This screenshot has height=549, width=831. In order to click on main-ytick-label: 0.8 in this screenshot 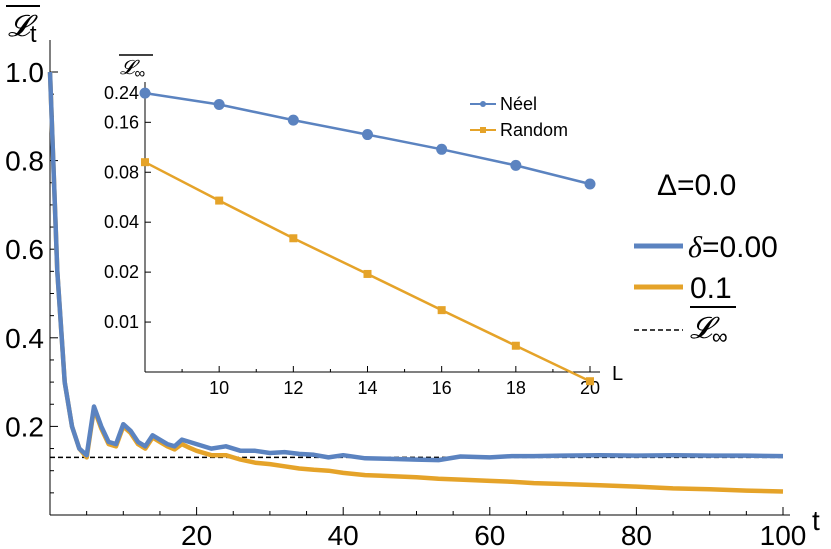, I will do `click(24, 161)`.